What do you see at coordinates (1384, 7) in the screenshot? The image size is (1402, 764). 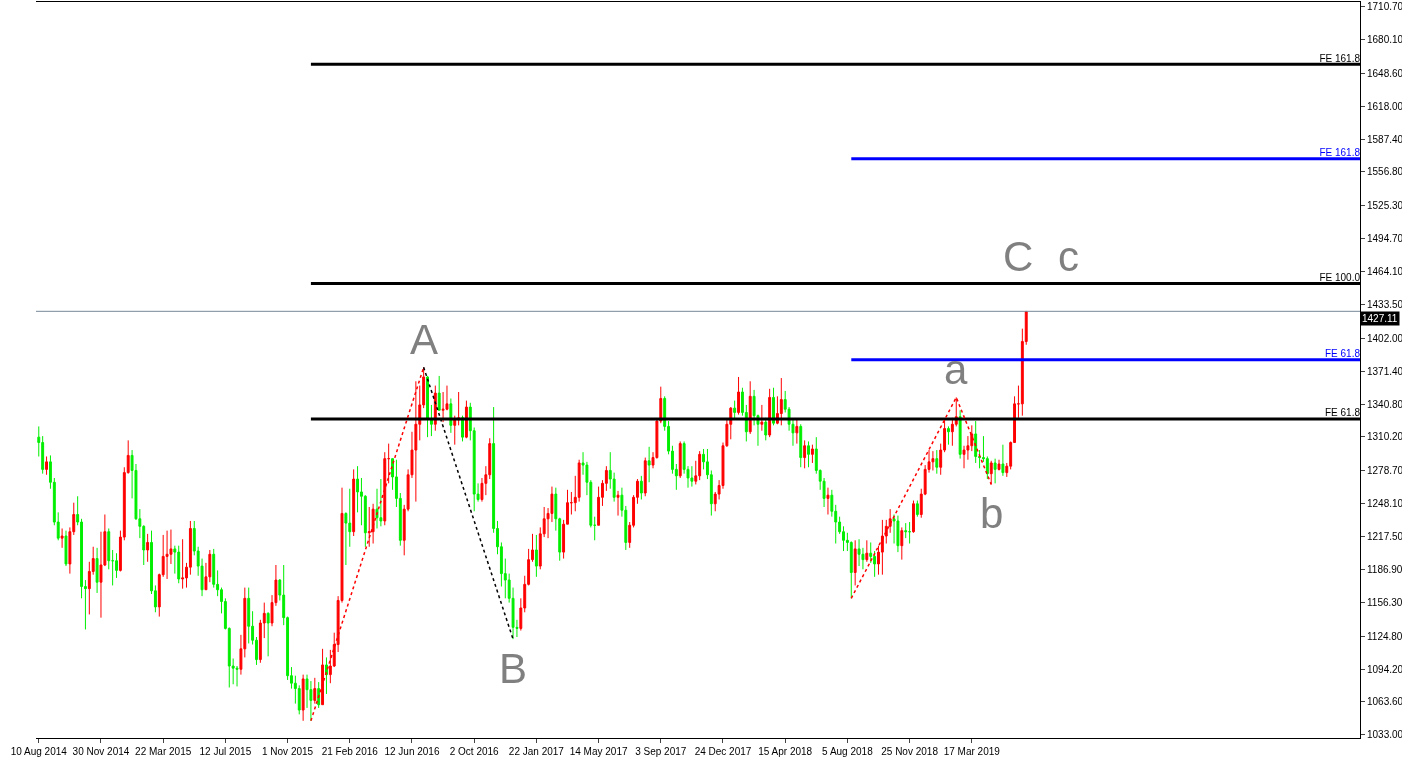 I see `y-tick-label: 1710.70` at bounding box center [1384, 7].